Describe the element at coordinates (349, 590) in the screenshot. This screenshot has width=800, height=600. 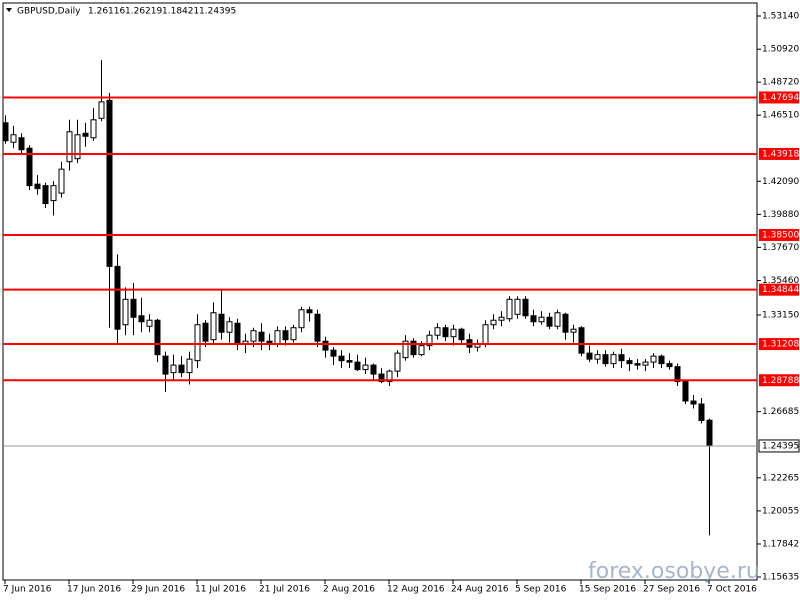
I see `x-tick-label: 2 Aug 2016` at that location.